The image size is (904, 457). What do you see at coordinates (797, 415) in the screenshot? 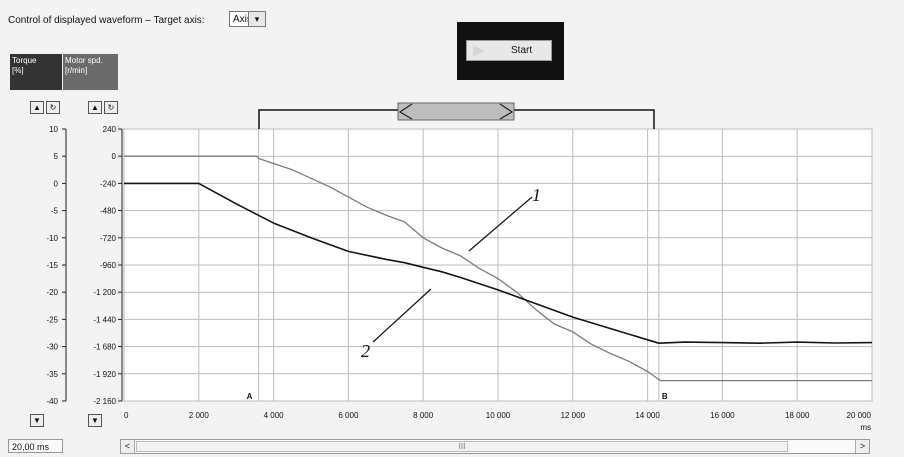
I see `time-tick-label: 18 000` at bounding box center [797, 415].